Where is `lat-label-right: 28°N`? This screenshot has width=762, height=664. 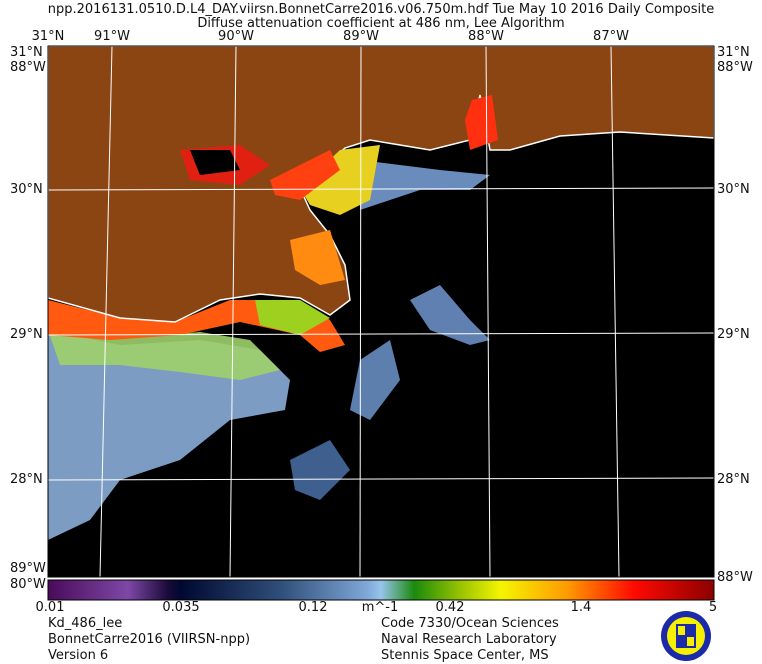 lat-label-right: 28°N is located at coordinates (733, 479).